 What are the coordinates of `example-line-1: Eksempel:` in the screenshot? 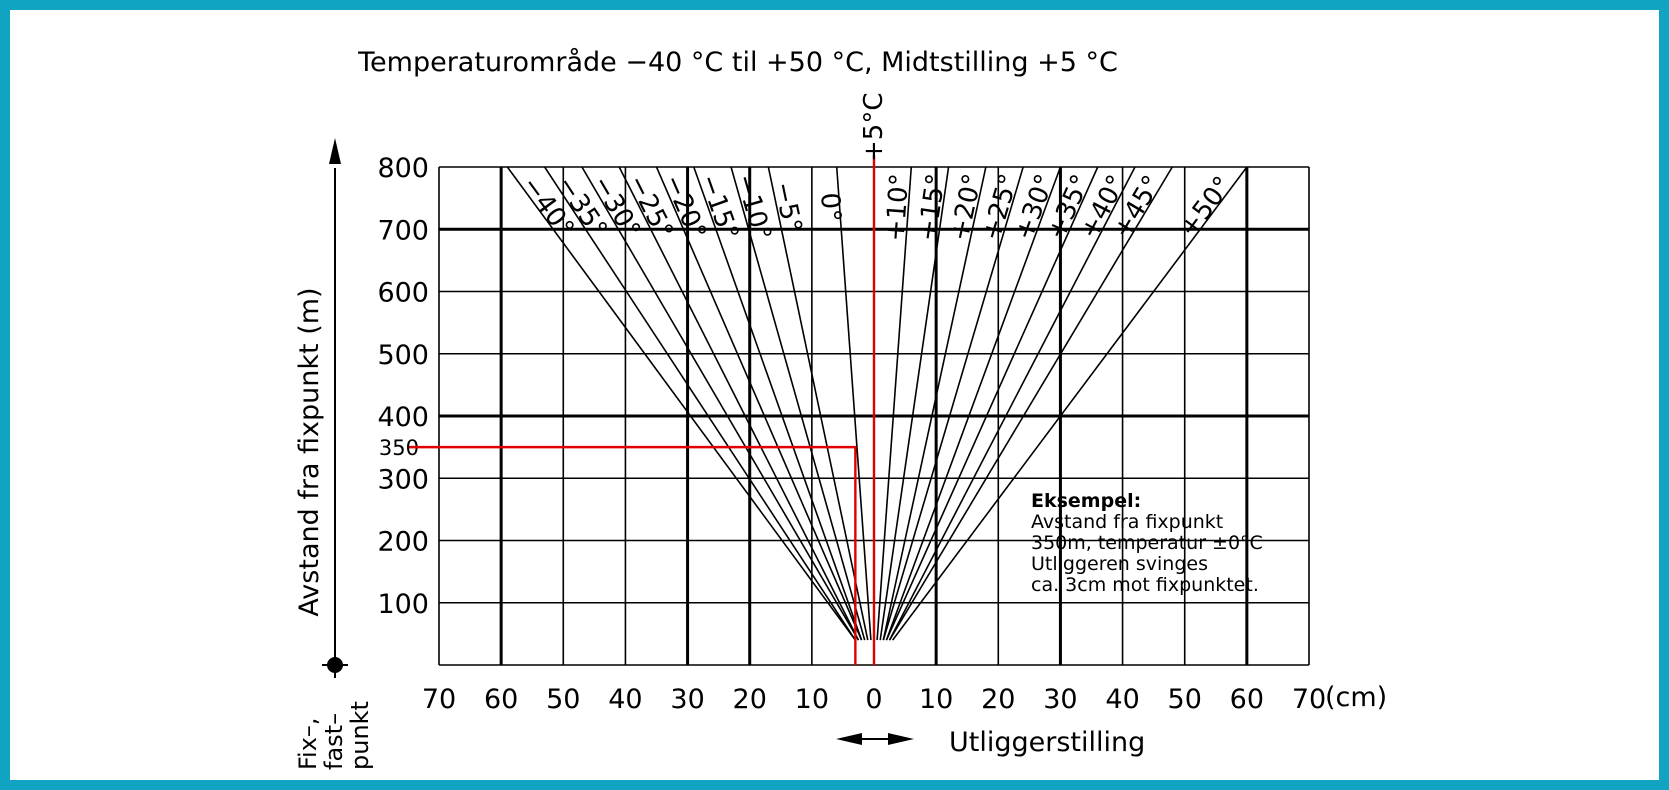 It's located at (1086, 501).